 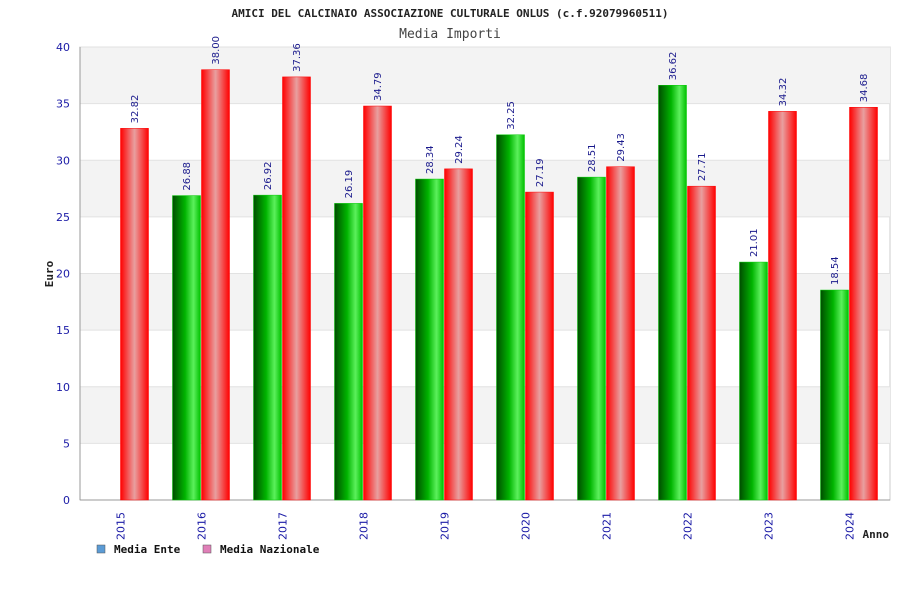 What do you see at coordinates (215, 285) in the screenshot?
I see `bar-media-nazionale-2016` at bounding box center [215, 285].